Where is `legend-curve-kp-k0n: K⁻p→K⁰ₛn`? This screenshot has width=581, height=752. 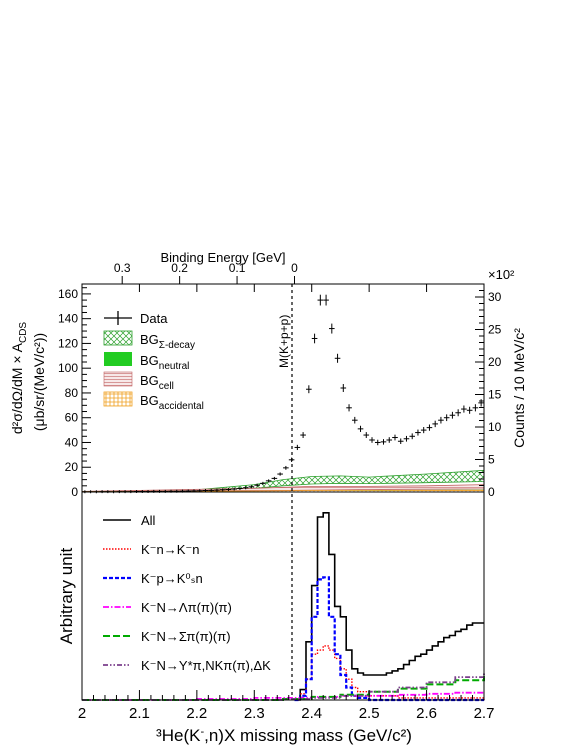 legend-curve-kp-k0n: K⁻p→K⁰ₛn is located at coordinates (153, 578).